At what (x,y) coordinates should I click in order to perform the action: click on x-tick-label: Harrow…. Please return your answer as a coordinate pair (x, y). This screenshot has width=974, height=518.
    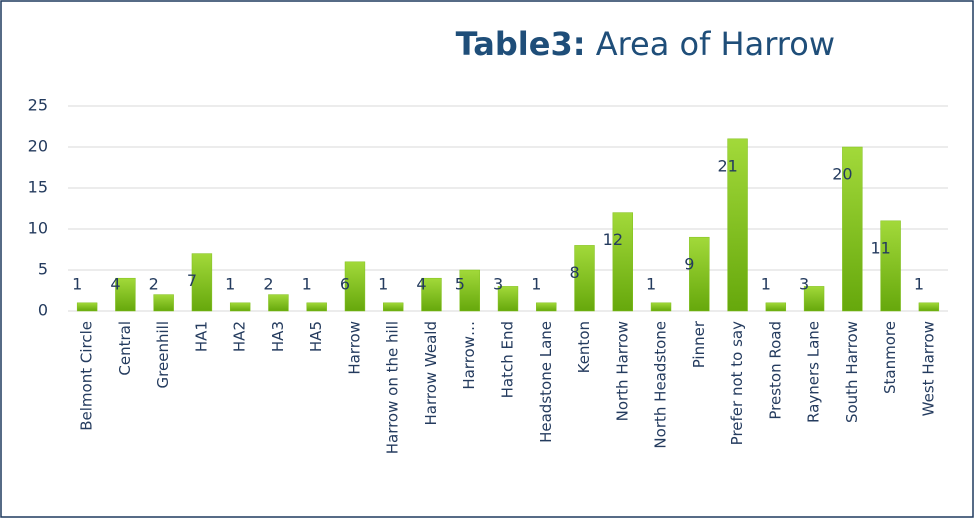
    Looking at the image, I should click on (469, 355).